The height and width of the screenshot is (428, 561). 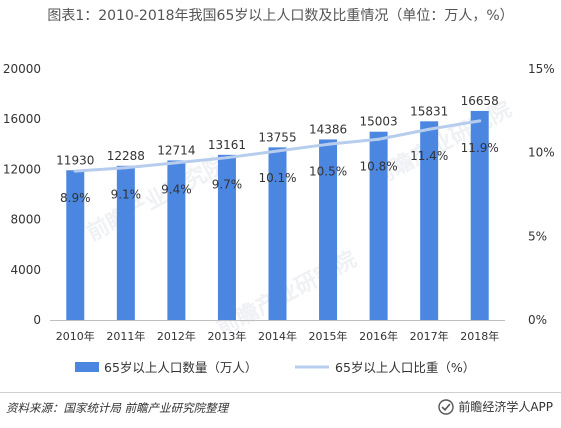 I want to click on bar-value-label: 12714, so click(x=176, y=150).